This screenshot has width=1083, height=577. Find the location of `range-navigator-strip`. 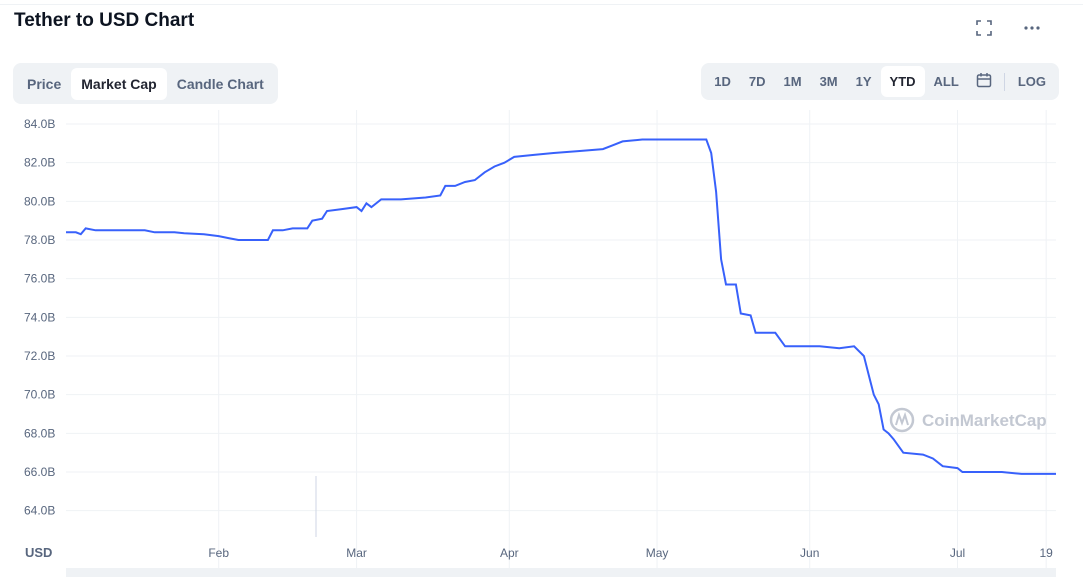

range-navigator-strip is located at coordinates (561, 572).